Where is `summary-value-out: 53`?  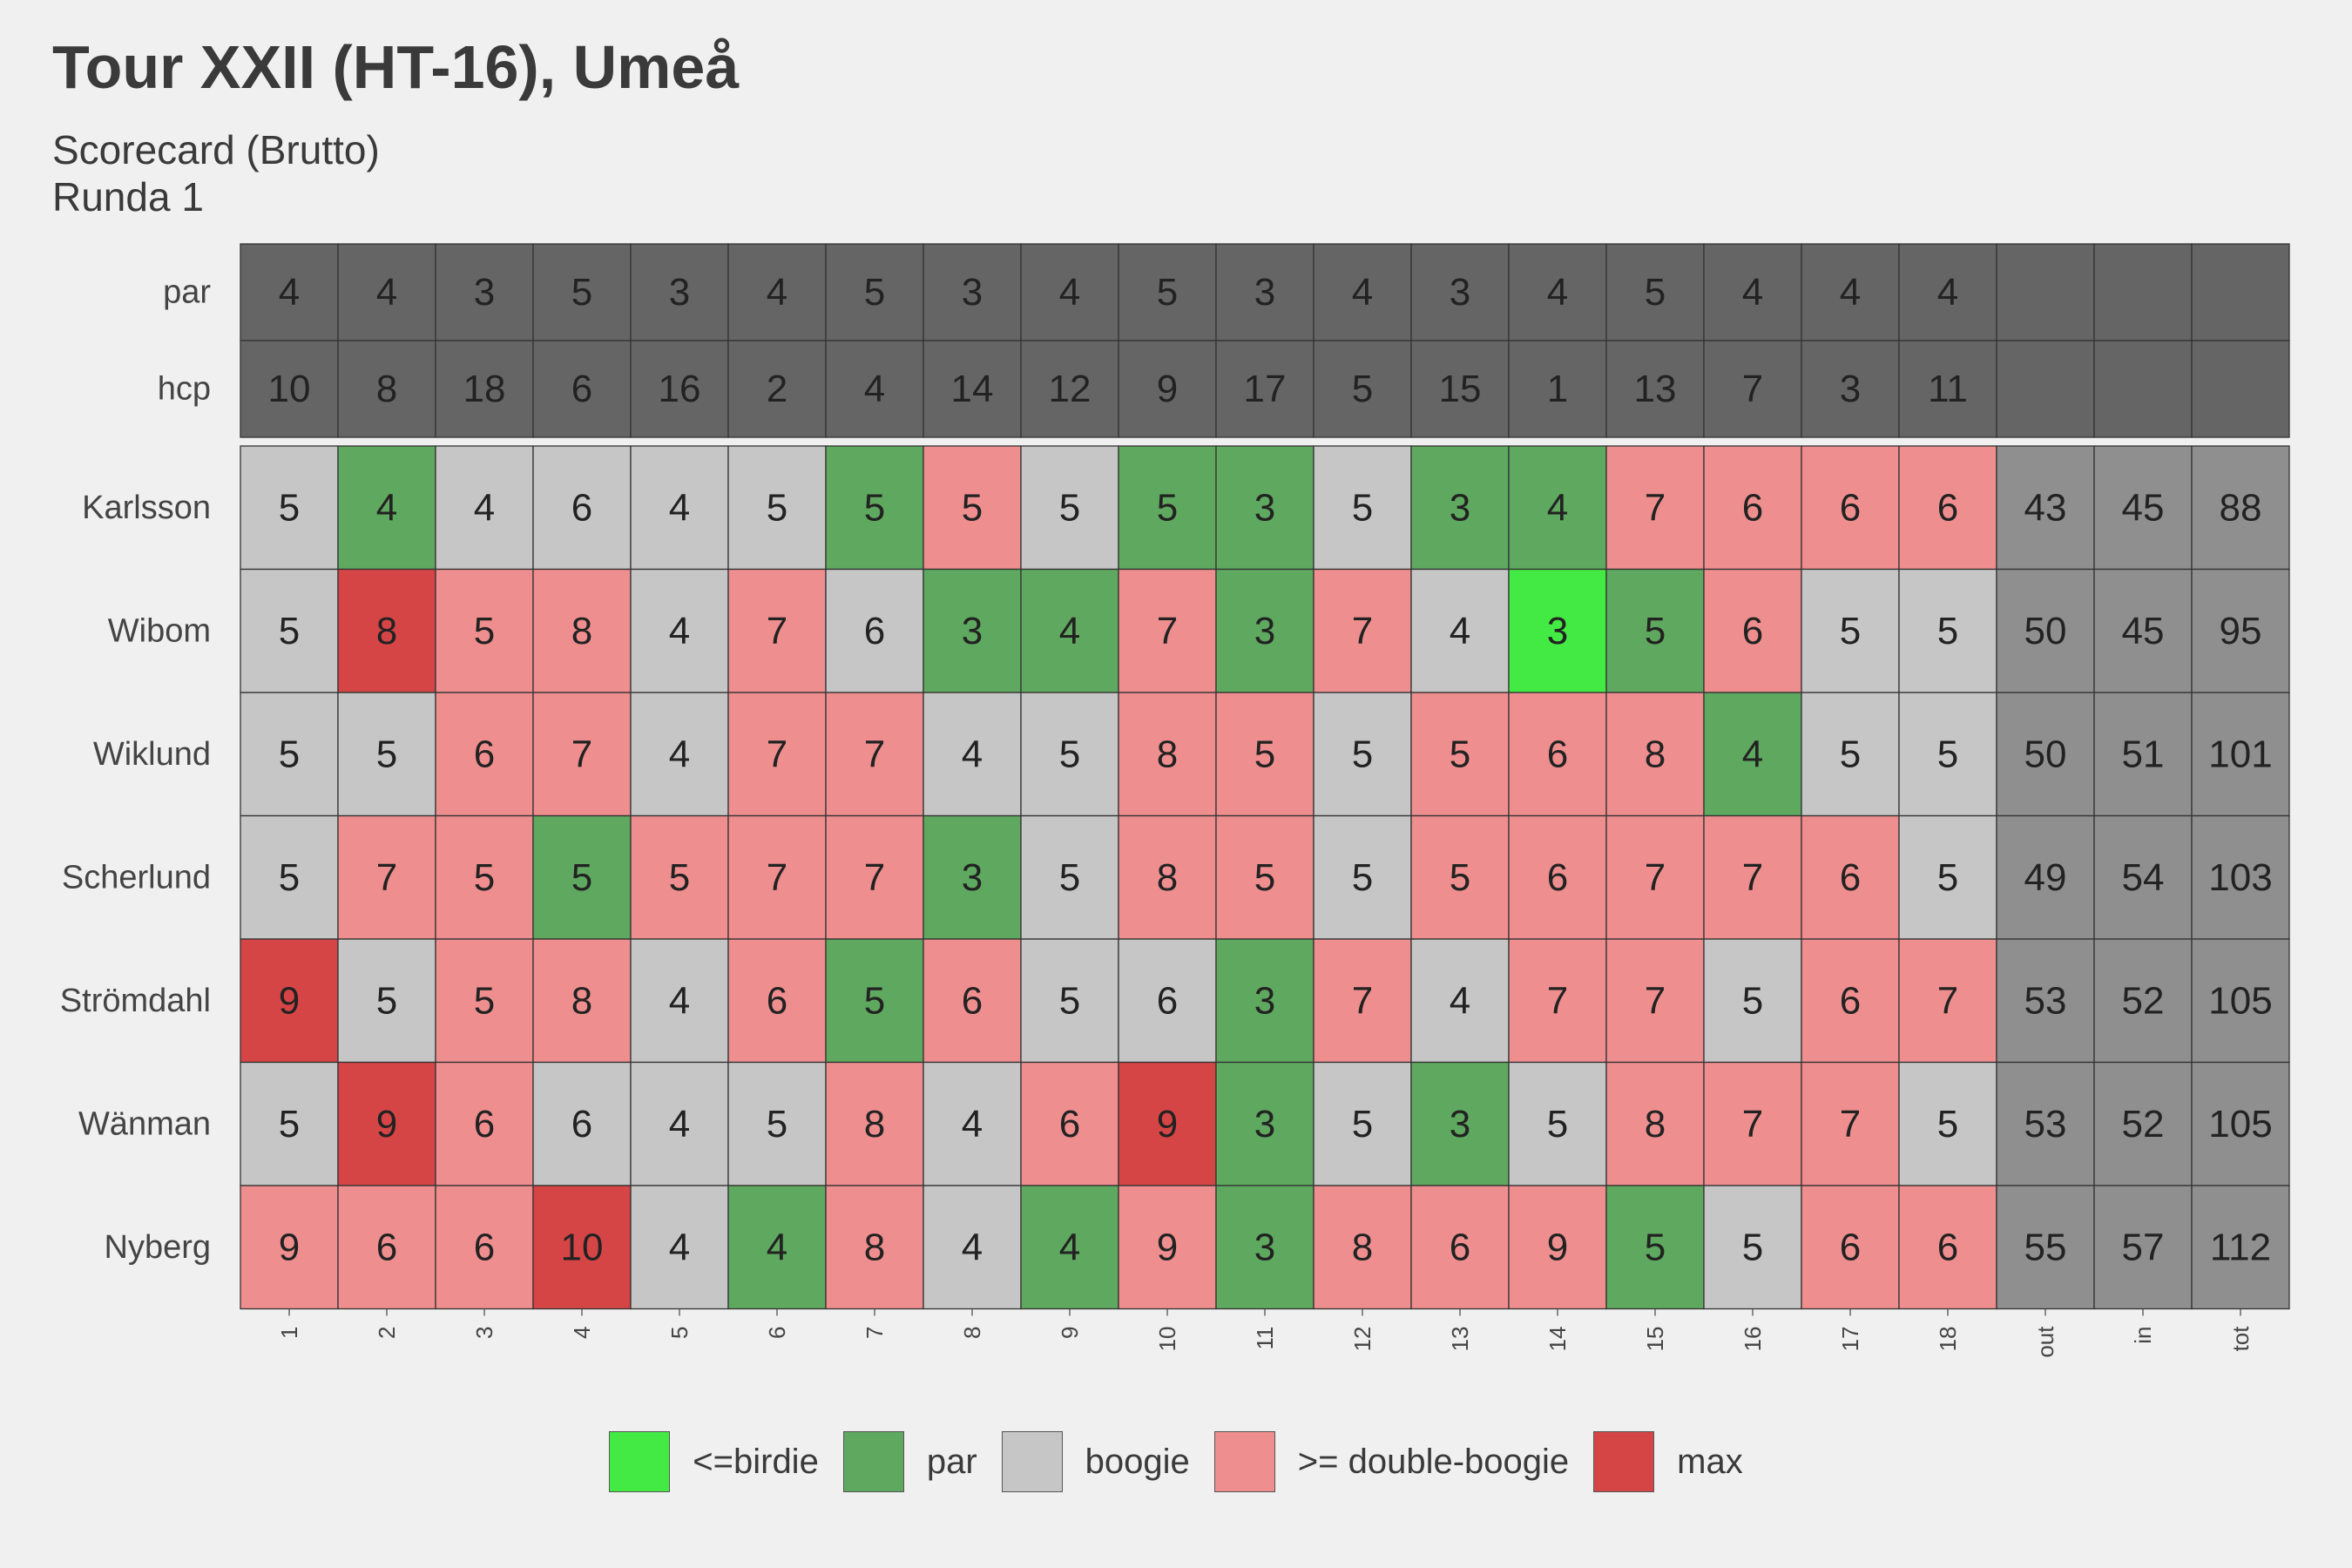 summary-value-out: 53 is located at coordinates (2046, 1124).